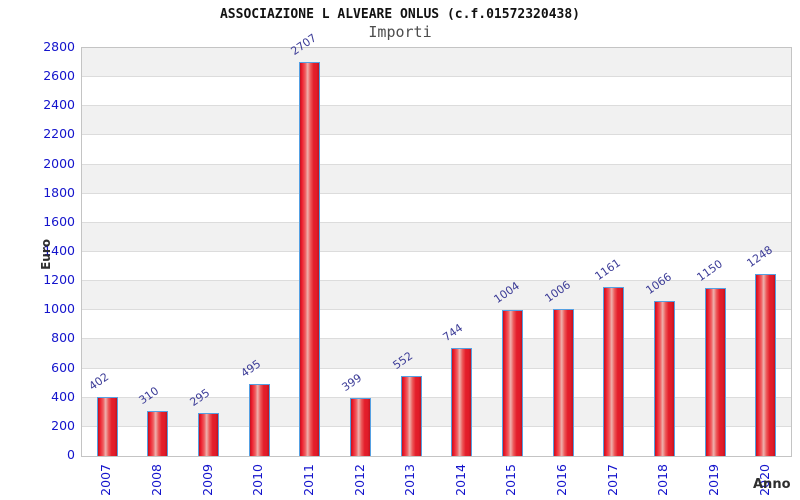 The image size is (800, 500). Describe the element at coordinates (512, 382) in the screenshot. I see `bar-2015` at that location.